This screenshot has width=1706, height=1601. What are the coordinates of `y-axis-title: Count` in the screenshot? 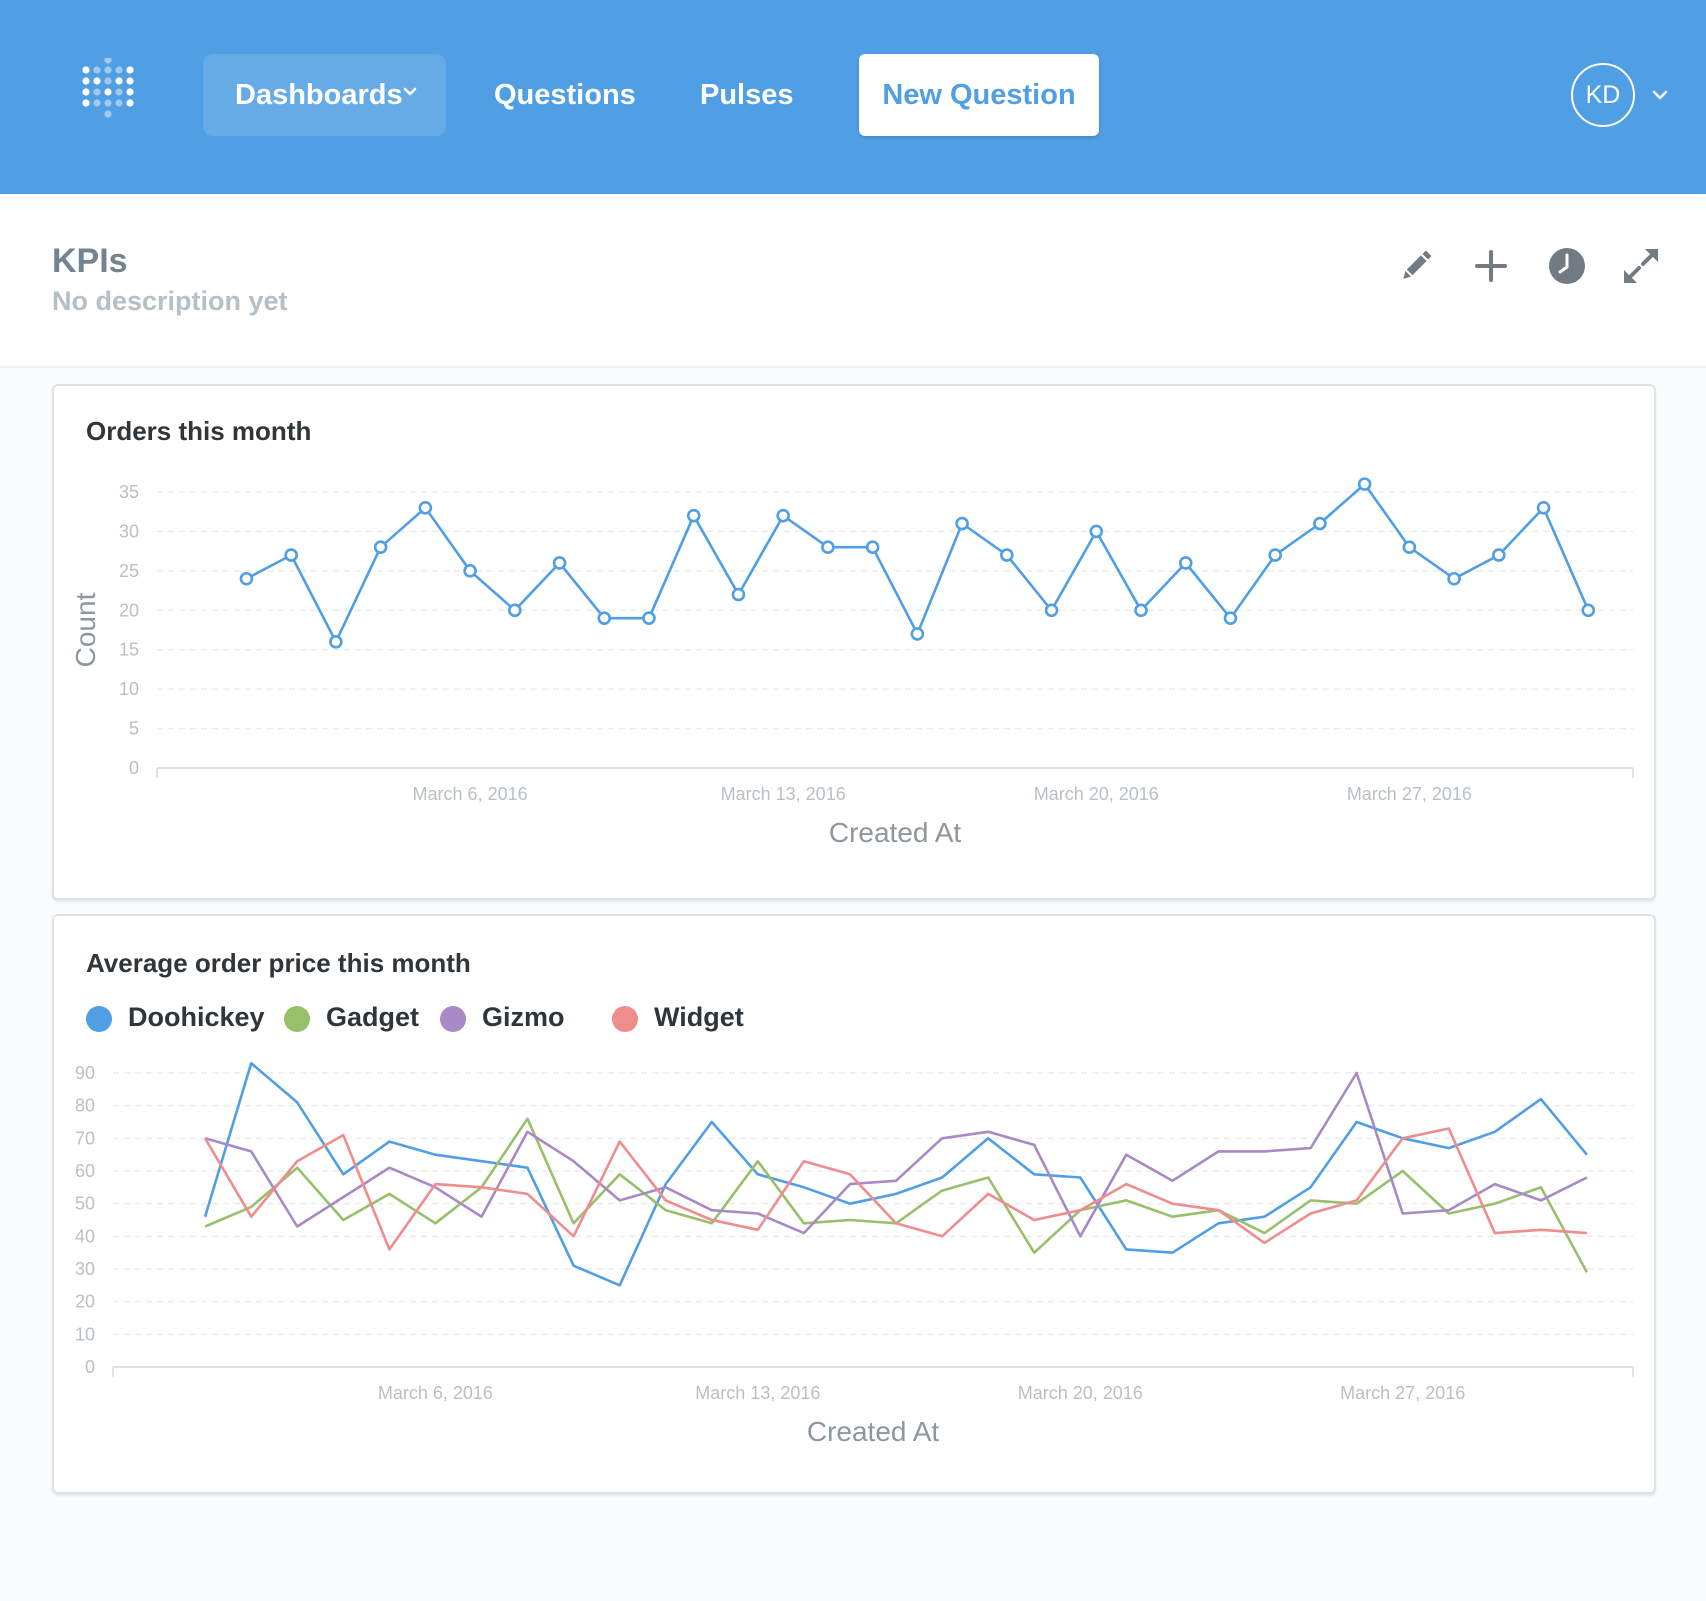 It's located at (85, 629).